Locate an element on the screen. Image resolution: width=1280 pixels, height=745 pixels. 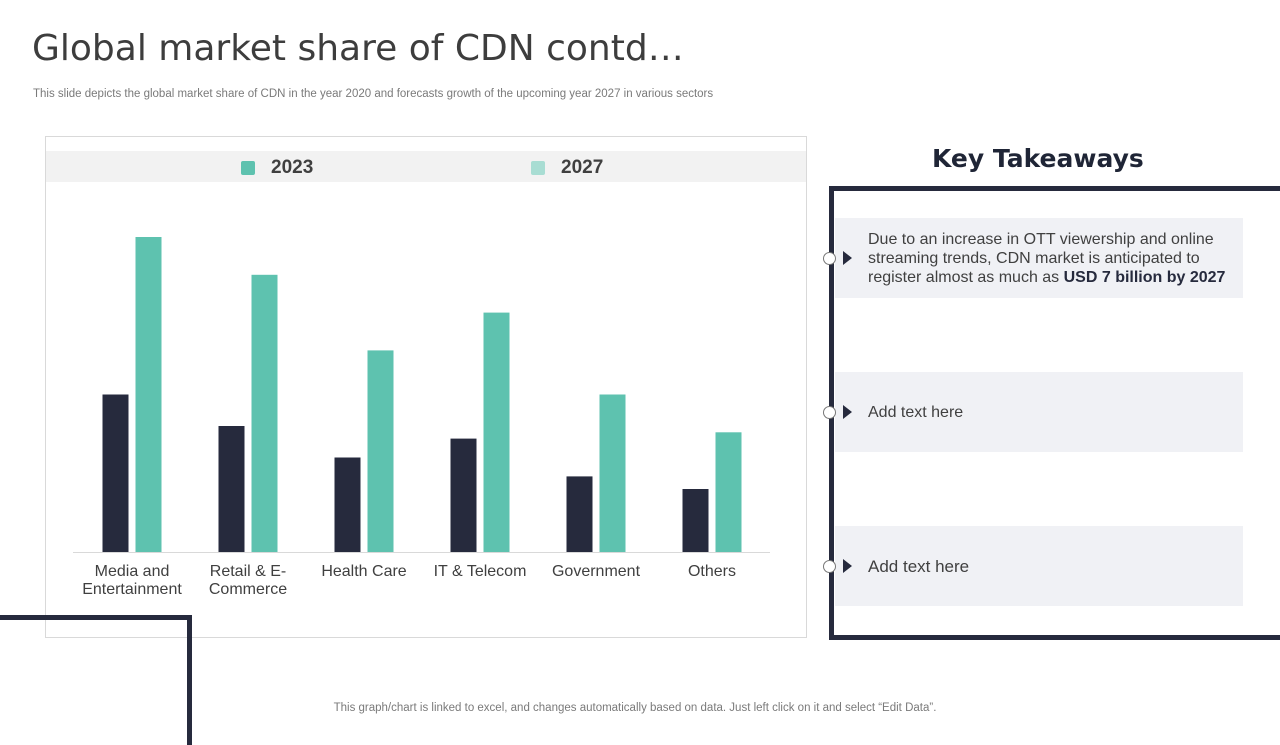
key-takeaways-title: Key Takeaways is located at coordinates (1038, 158).